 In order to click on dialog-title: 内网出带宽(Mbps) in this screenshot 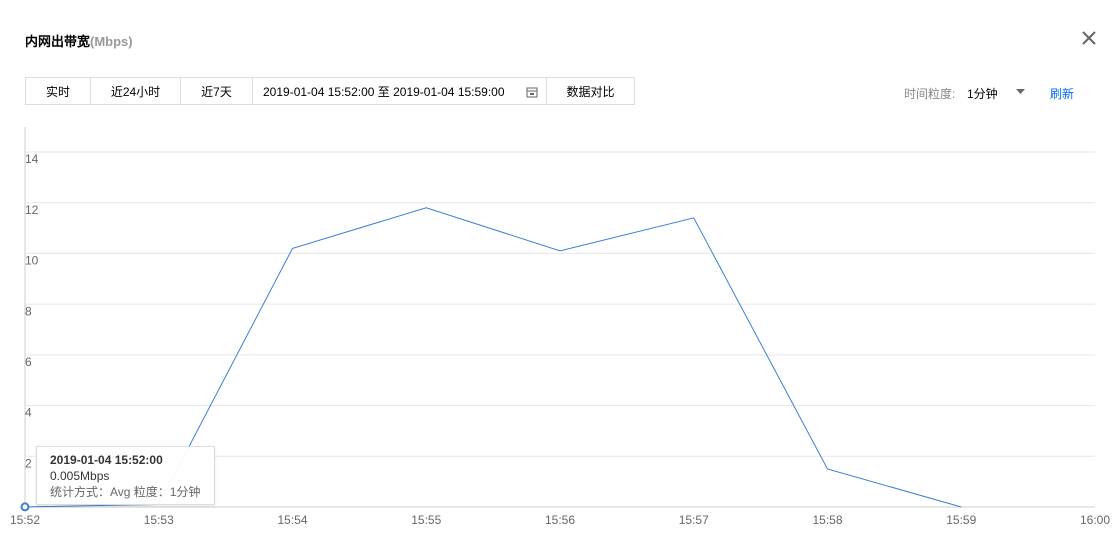, I will do `click(79, 40)`.